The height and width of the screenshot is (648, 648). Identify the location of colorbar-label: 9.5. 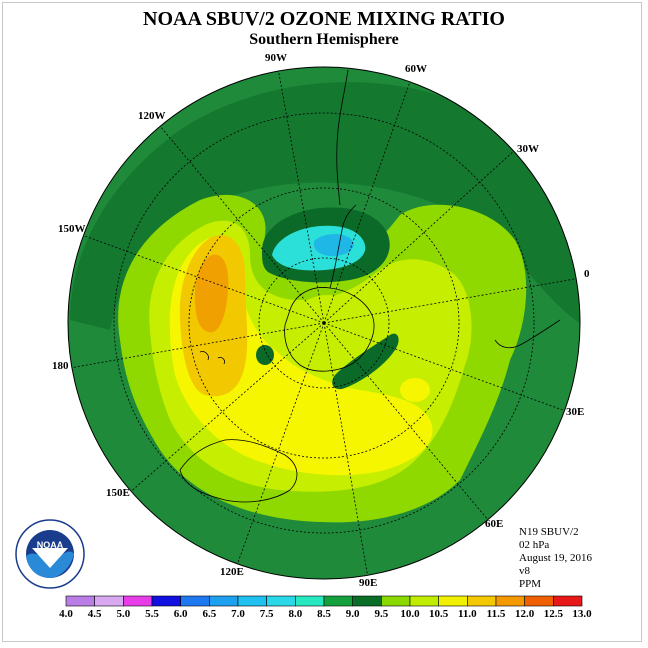
(381, 614).